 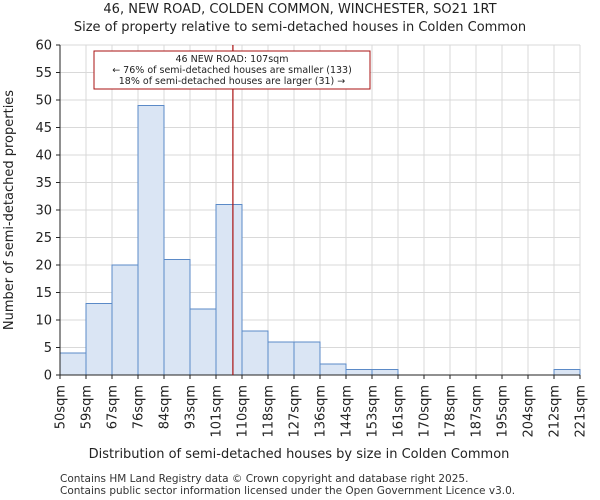 I want to click on x-tick-label: 221sqm, so click(x=581, y=411).